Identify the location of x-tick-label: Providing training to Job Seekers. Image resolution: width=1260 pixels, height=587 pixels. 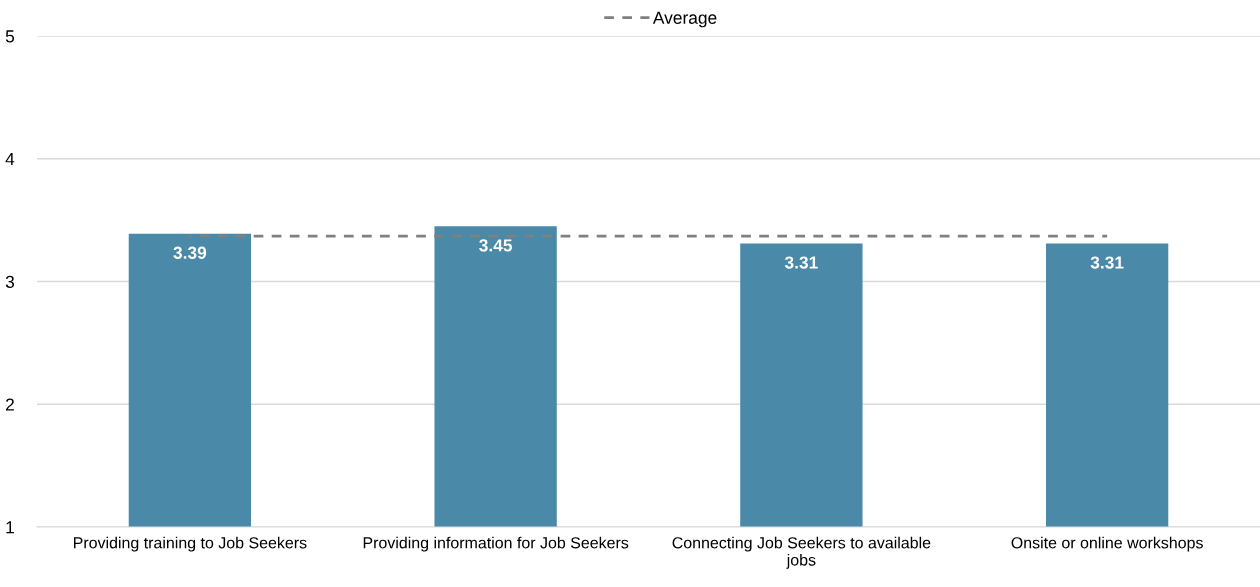
(190, 544).